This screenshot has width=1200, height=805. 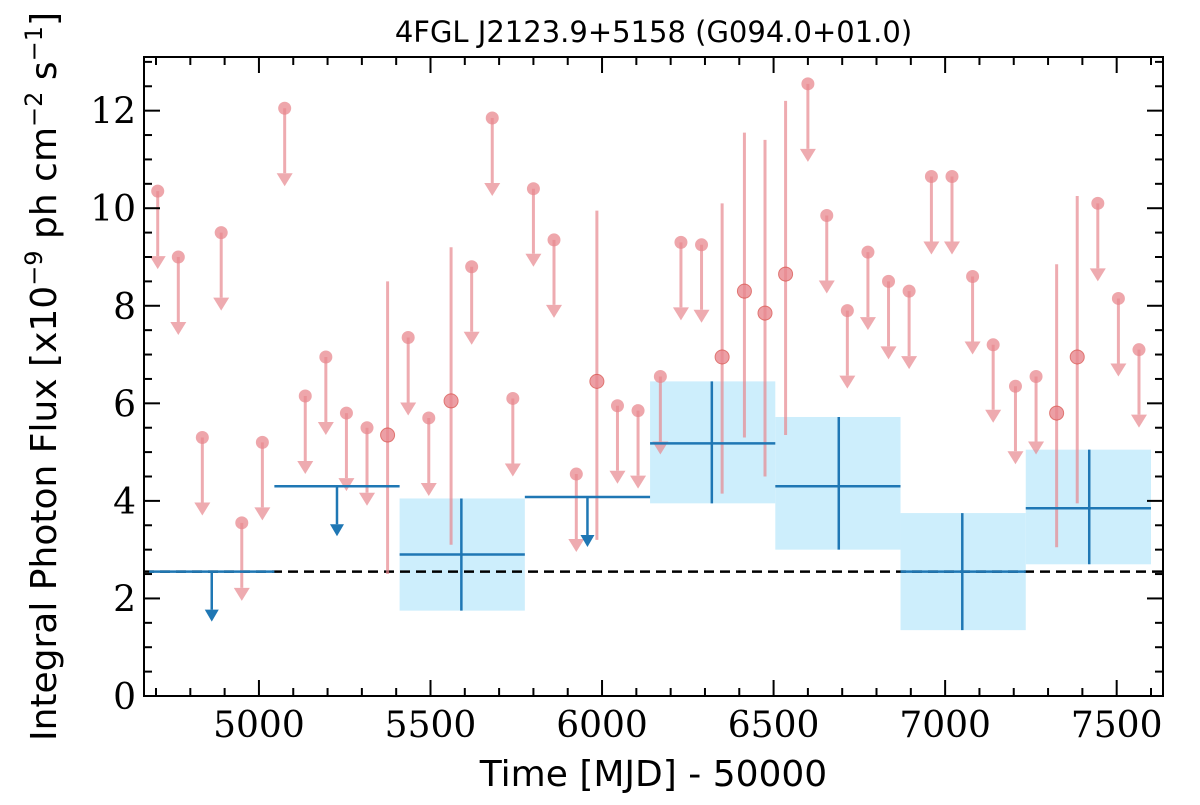 I want to click on x-tick-label: 5500, so click(x=431, y=725).